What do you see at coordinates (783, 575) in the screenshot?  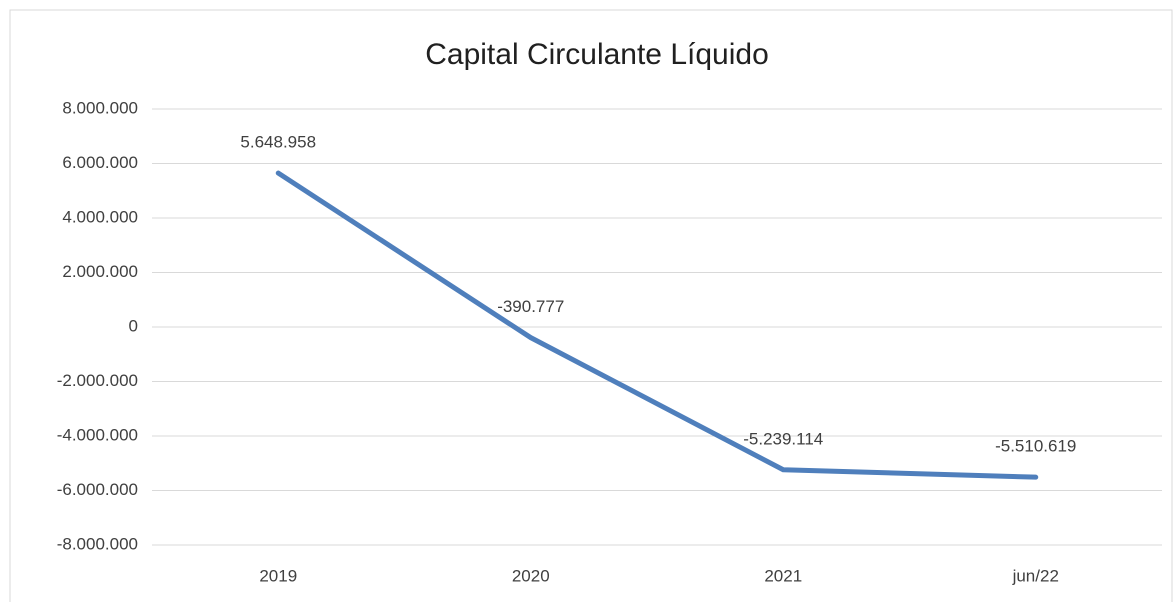 I see `x-tick-label: 2021` at bounding box center [783, 575].